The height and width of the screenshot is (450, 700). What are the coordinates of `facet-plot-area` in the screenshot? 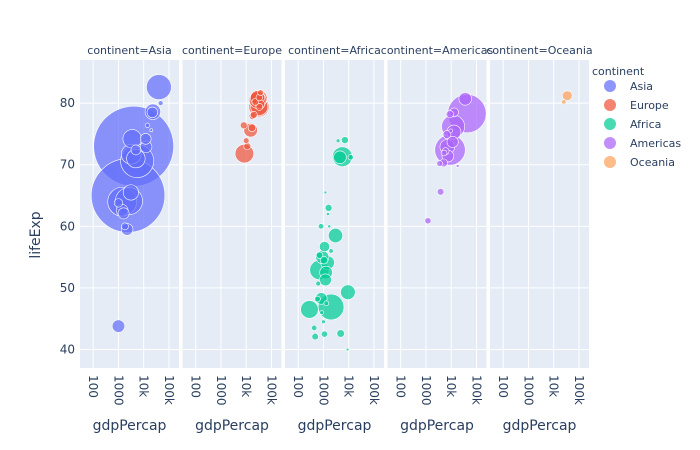 It's located at (334, 214).